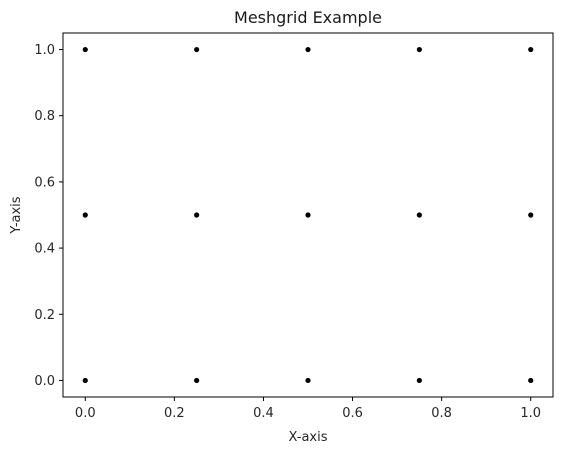 The height and width of the screenshot is (455, 567). I want to click on y-tick-label: 0.2, so click(44, 315).